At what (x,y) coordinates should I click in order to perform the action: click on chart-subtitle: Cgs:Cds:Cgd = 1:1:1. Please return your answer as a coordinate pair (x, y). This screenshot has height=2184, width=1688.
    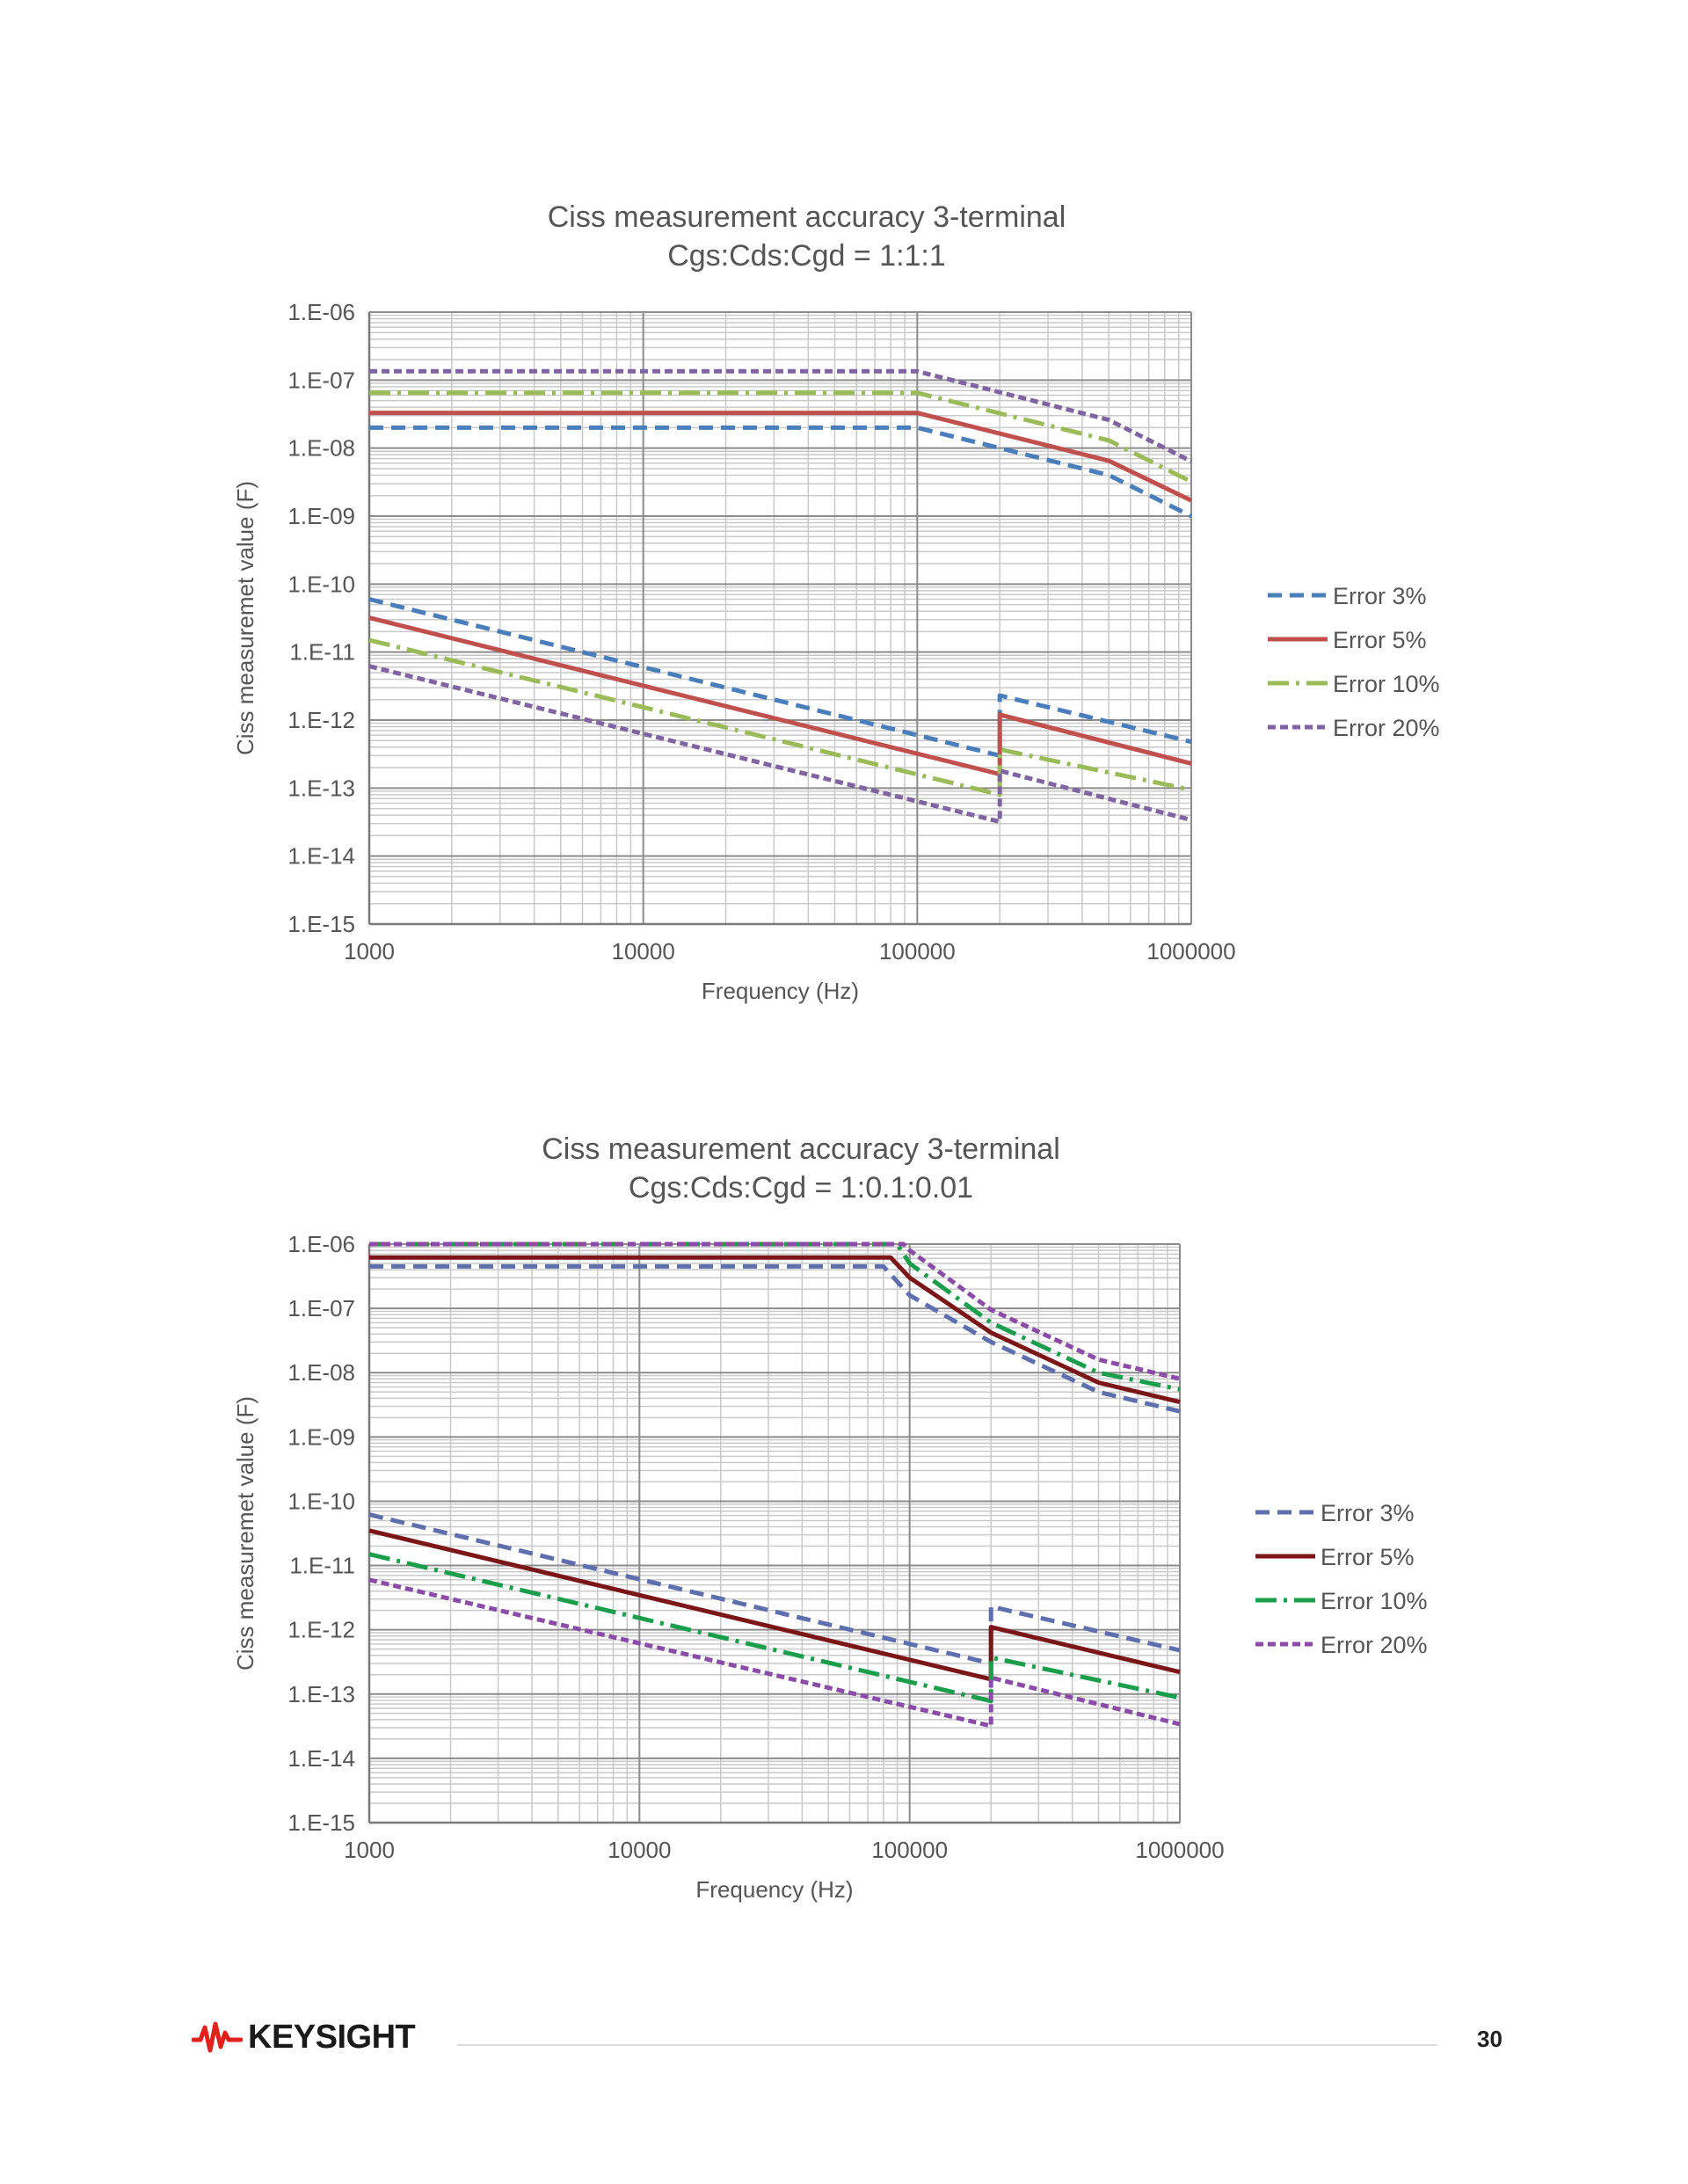
    Looking at the image, I should click on (806, 256).